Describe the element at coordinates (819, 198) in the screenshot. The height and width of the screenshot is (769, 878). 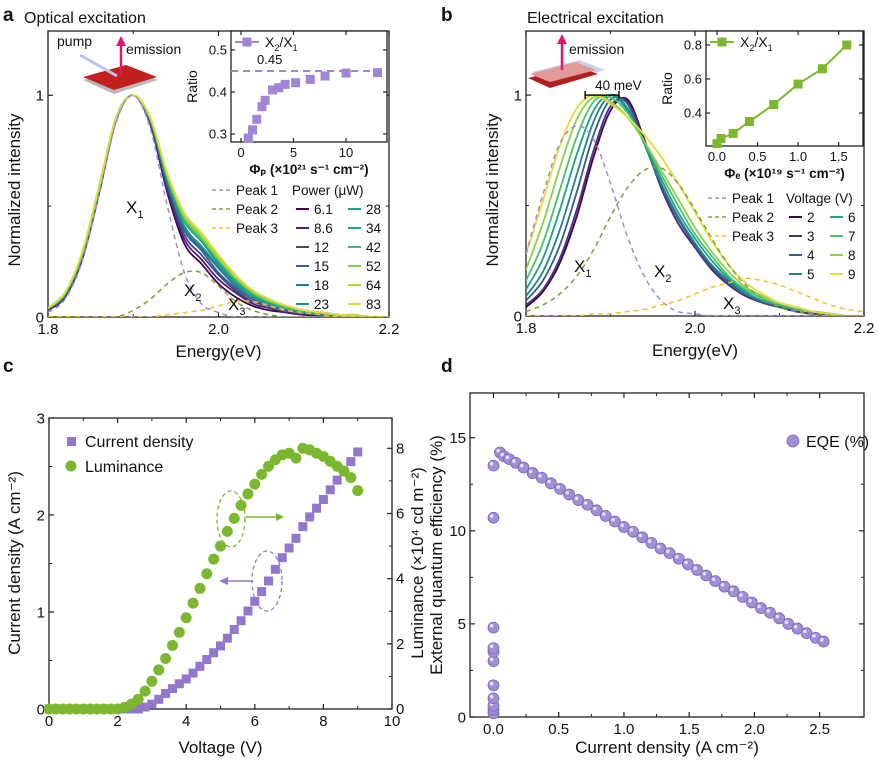
I see `legend-title: Voltage (V)` at that location.